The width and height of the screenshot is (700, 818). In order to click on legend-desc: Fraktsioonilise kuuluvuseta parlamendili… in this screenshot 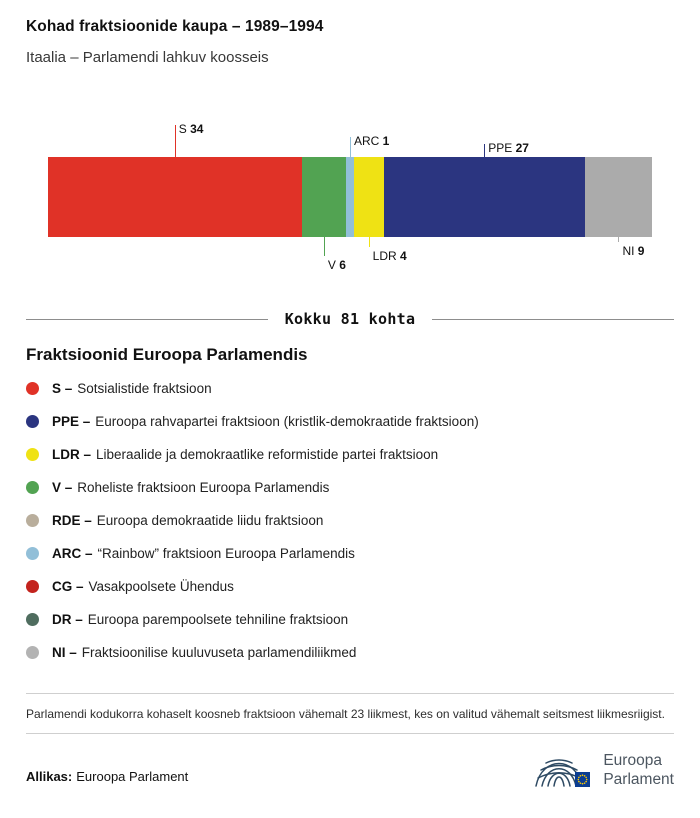, I will do `click(219, 652)`.